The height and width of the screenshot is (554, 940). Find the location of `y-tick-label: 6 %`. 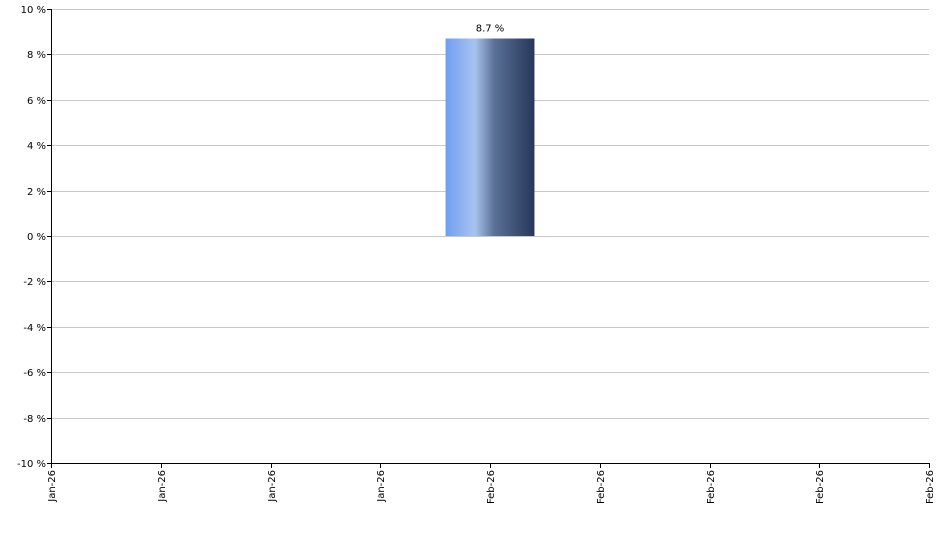

y-tick-label: 6 % is located at coordinates (36, 101).